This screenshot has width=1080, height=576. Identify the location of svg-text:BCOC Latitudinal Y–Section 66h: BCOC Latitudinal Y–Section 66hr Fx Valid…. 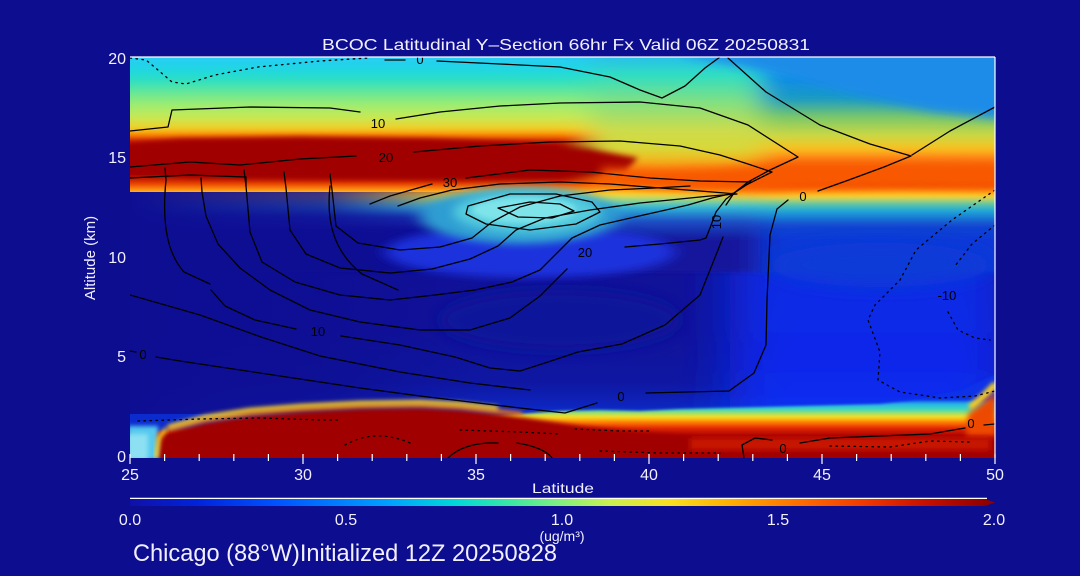
(566, 45).